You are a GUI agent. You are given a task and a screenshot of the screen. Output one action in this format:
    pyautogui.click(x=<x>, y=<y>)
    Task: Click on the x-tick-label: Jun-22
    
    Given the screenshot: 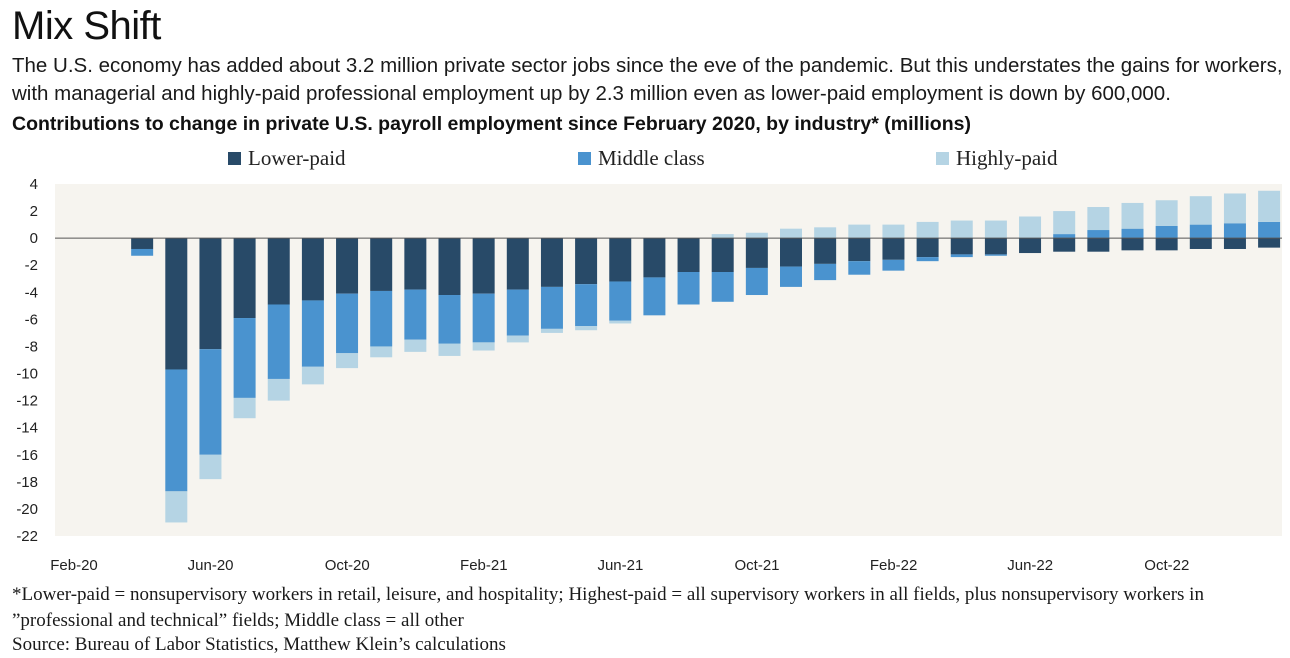 What is the action you would take?
    pyautogui.click(x=1030, y=565)
    